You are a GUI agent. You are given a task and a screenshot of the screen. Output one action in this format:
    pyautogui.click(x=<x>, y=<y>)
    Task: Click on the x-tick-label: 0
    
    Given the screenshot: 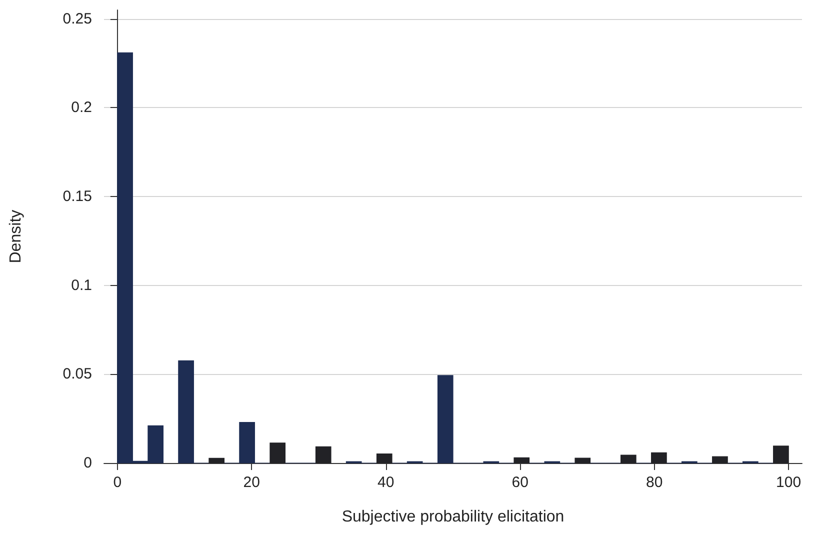 What is the action you would take?
    pyautogui.click(x=117, y=482)
    